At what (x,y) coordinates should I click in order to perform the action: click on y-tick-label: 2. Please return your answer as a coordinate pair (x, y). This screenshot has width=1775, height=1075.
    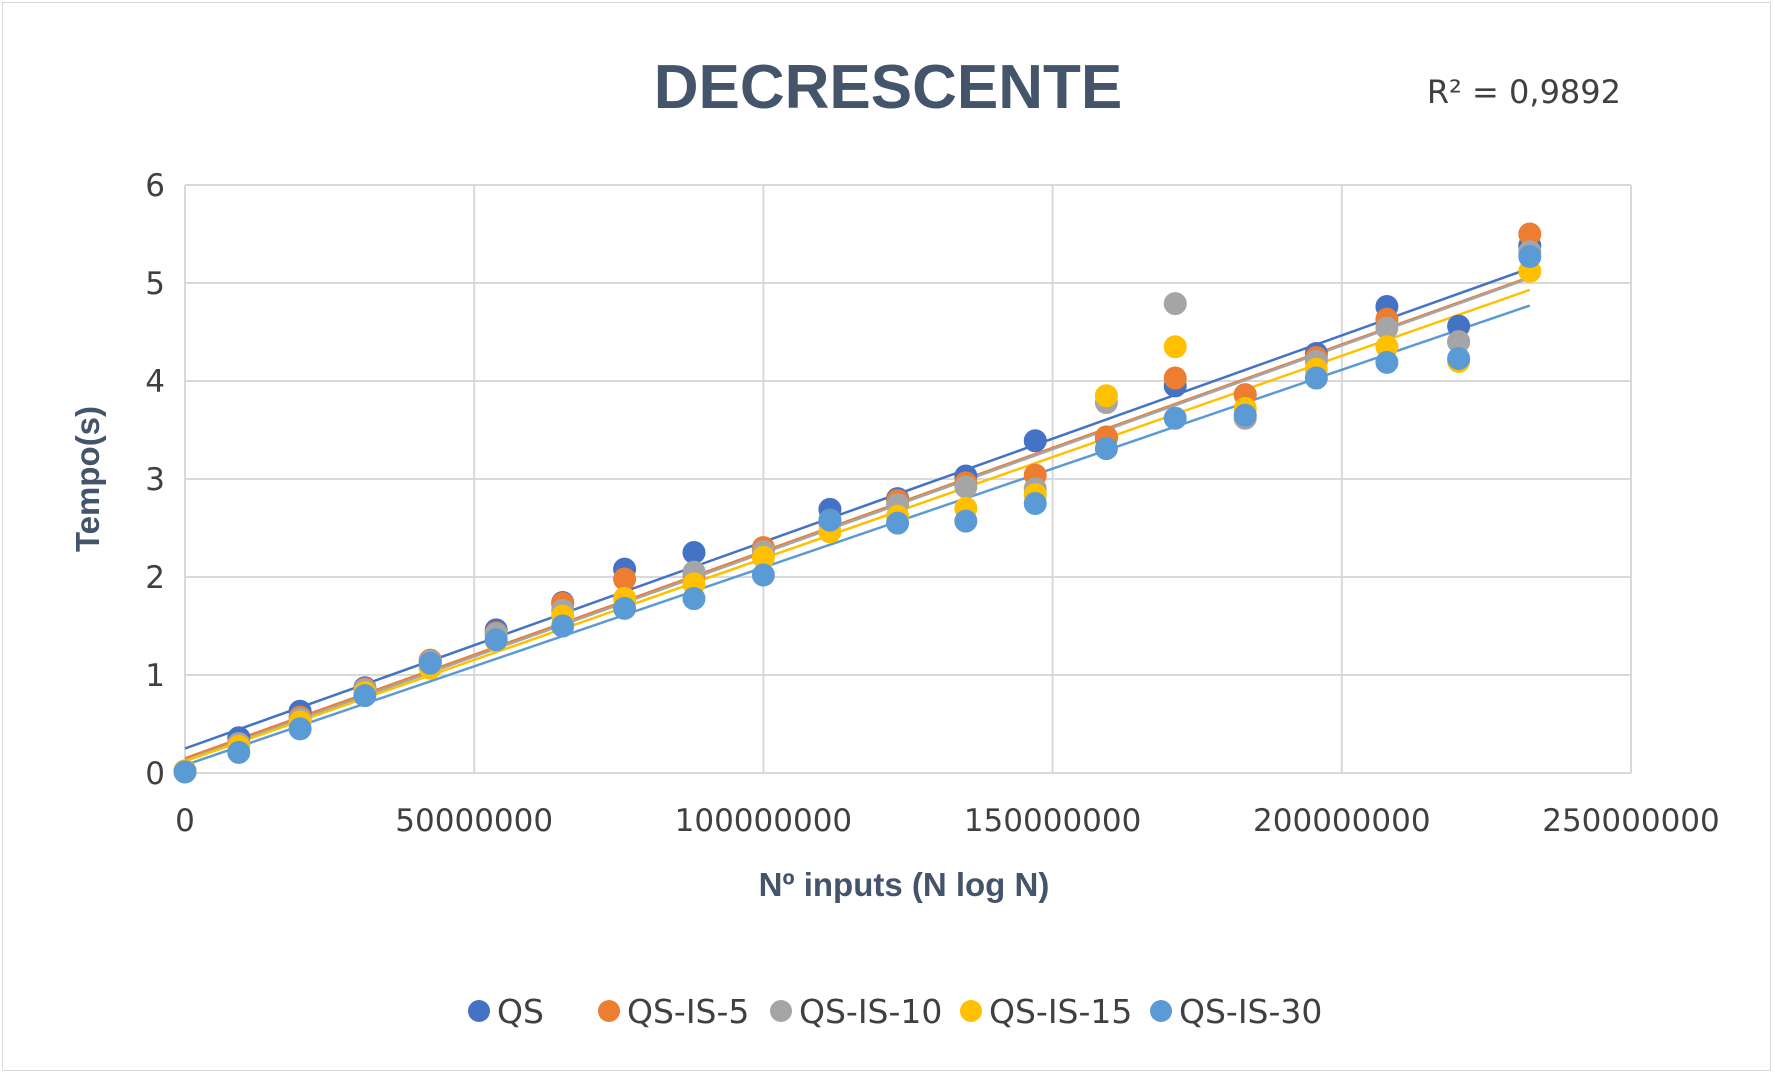
    Looking at the image, I should click on (155, 578).